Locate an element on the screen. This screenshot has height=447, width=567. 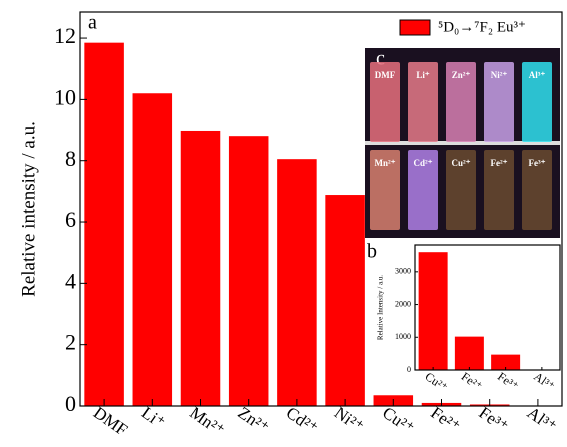
x-tick-label: Mn²⁺ is located at coordinates (207, 421).